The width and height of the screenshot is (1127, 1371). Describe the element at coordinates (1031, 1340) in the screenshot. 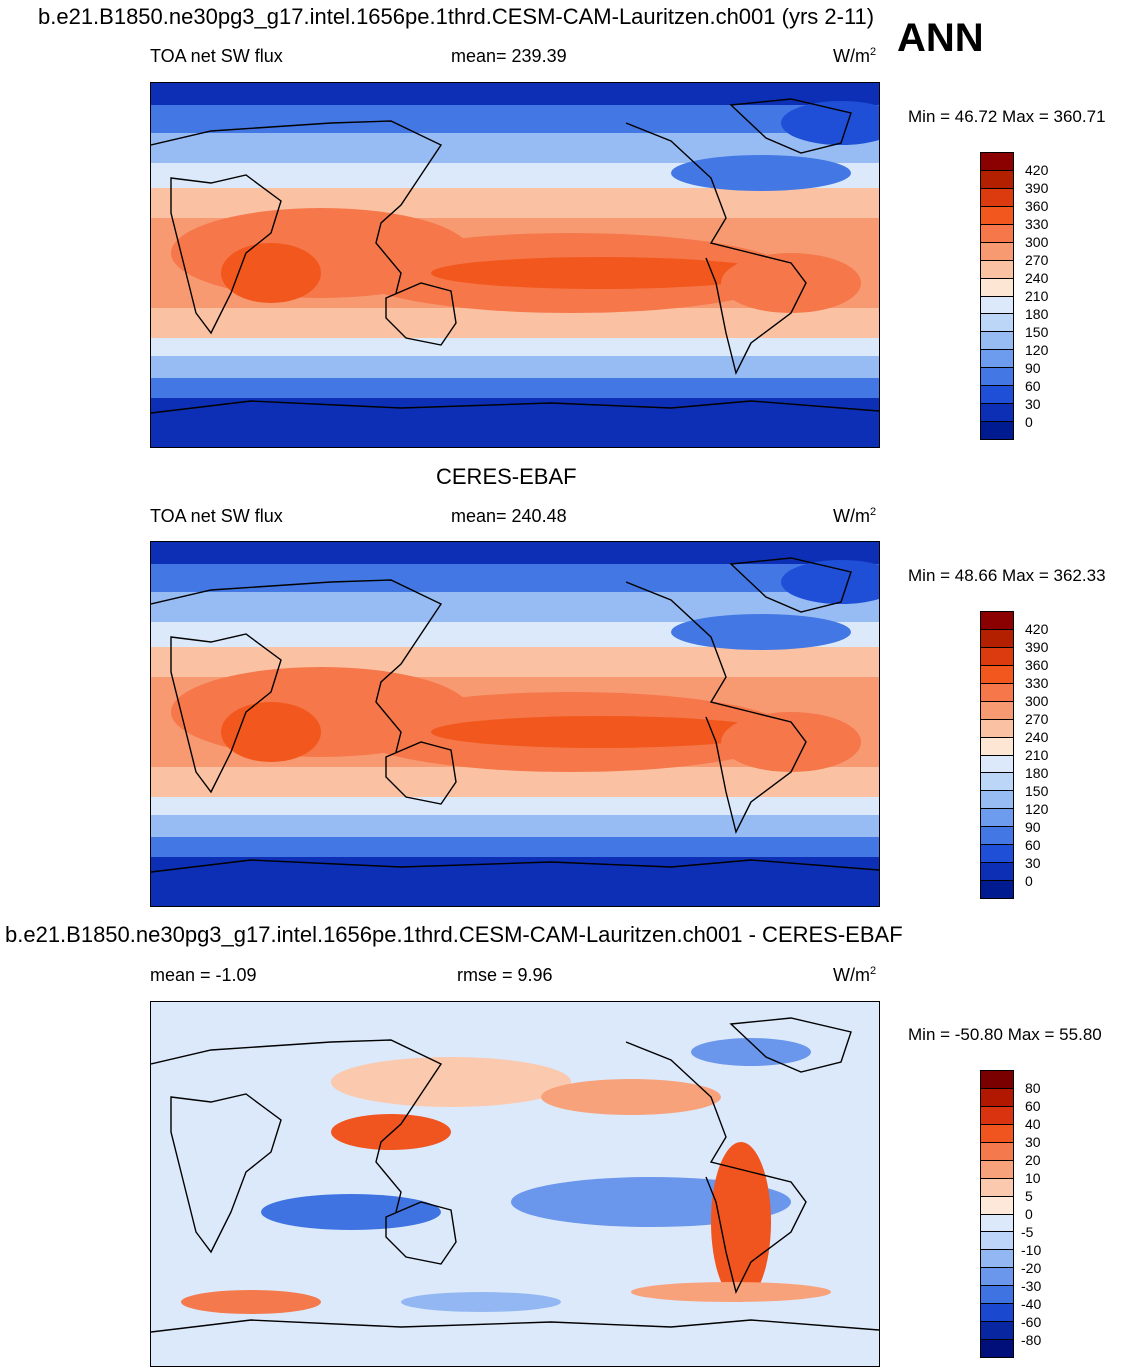

I see `colorbar-tick-label: -80` at that location.